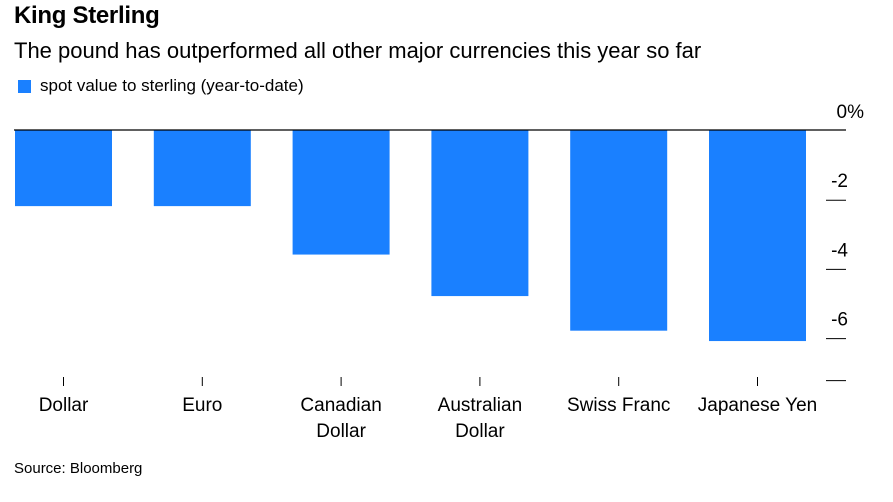  What do you see at coordinates (851, 112) in the screenshot?
I see `y-tick-label: 0%` at bounding box center [851, 112].